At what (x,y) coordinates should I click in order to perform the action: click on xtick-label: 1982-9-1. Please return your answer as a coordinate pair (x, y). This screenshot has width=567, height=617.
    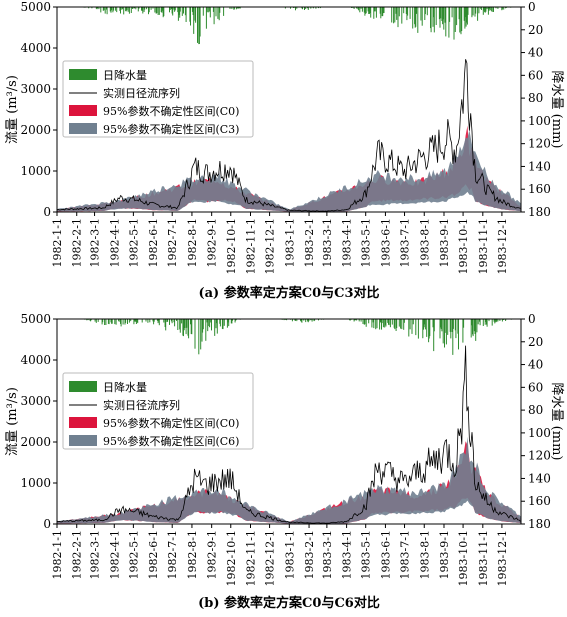
    Looking at the image, I should click on (212, 554).